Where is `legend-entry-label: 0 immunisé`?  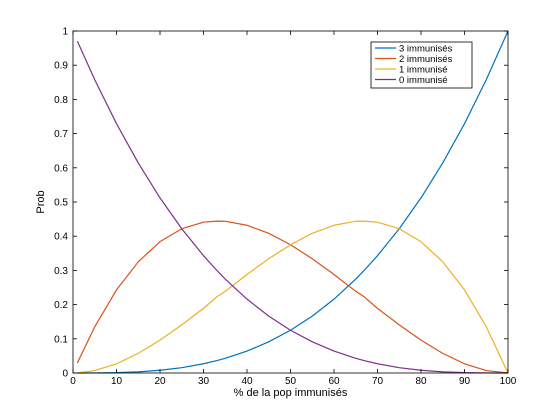
legend-entry-label: 0 immunisé is located at coordinates (423, 80).